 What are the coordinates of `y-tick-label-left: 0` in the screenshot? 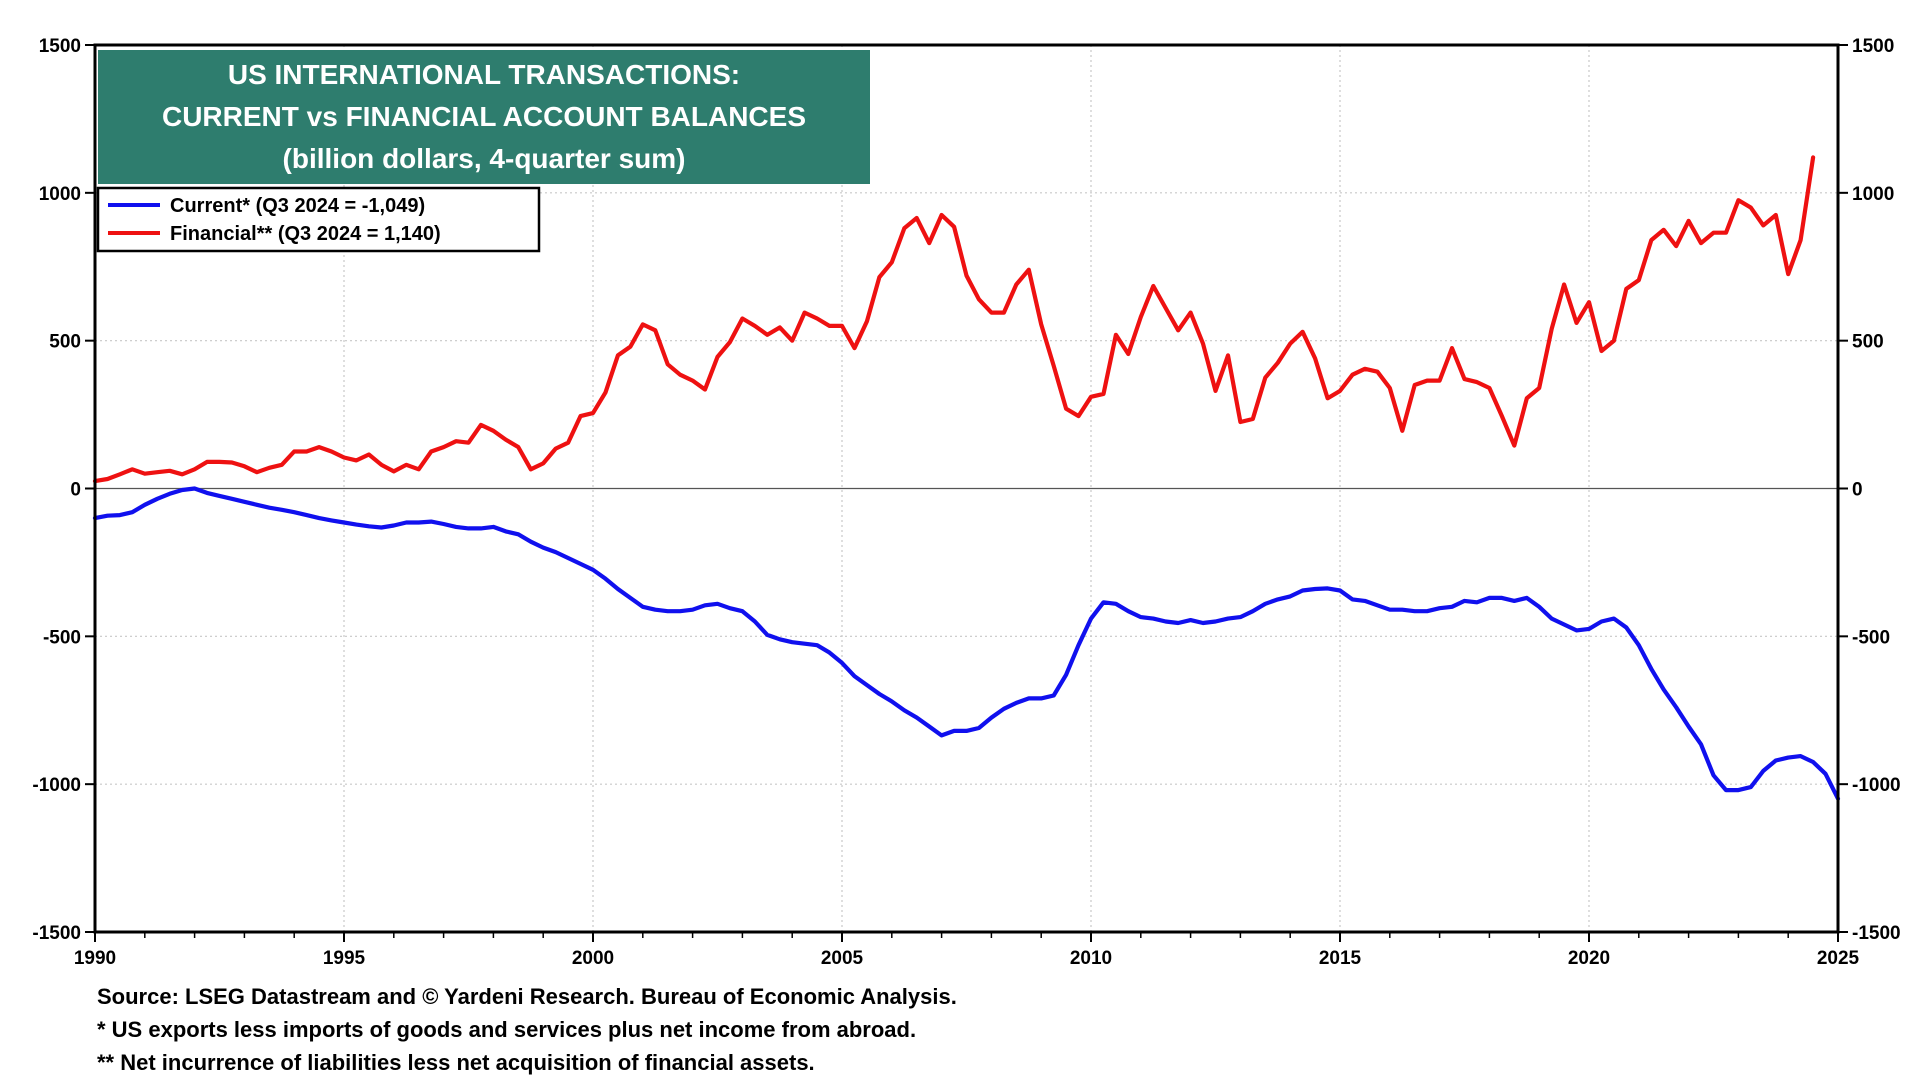 It's located at (75, 490).